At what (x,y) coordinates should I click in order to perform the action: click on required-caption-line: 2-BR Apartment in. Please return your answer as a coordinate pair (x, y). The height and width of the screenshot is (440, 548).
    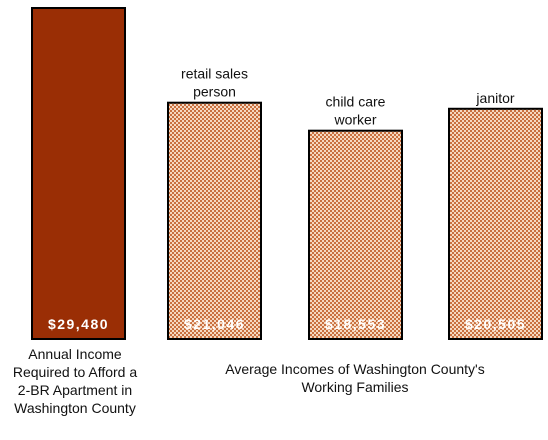
    Looking at the image, I should click on (75, 390).